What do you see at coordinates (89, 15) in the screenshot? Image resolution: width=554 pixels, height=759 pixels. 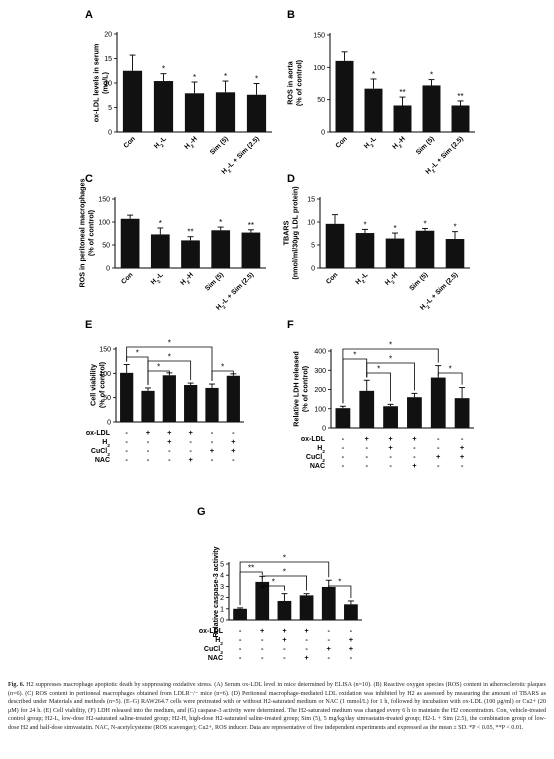 I see `panel-letter: A` at bounding box center [89, 15].